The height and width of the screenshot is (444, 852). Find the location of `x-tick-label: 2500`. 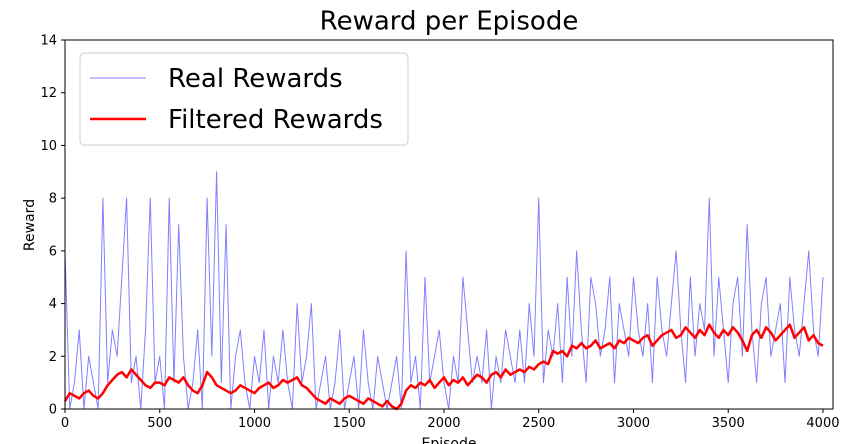

x-tick-label: 2500 is located at coordinates (538, 423).